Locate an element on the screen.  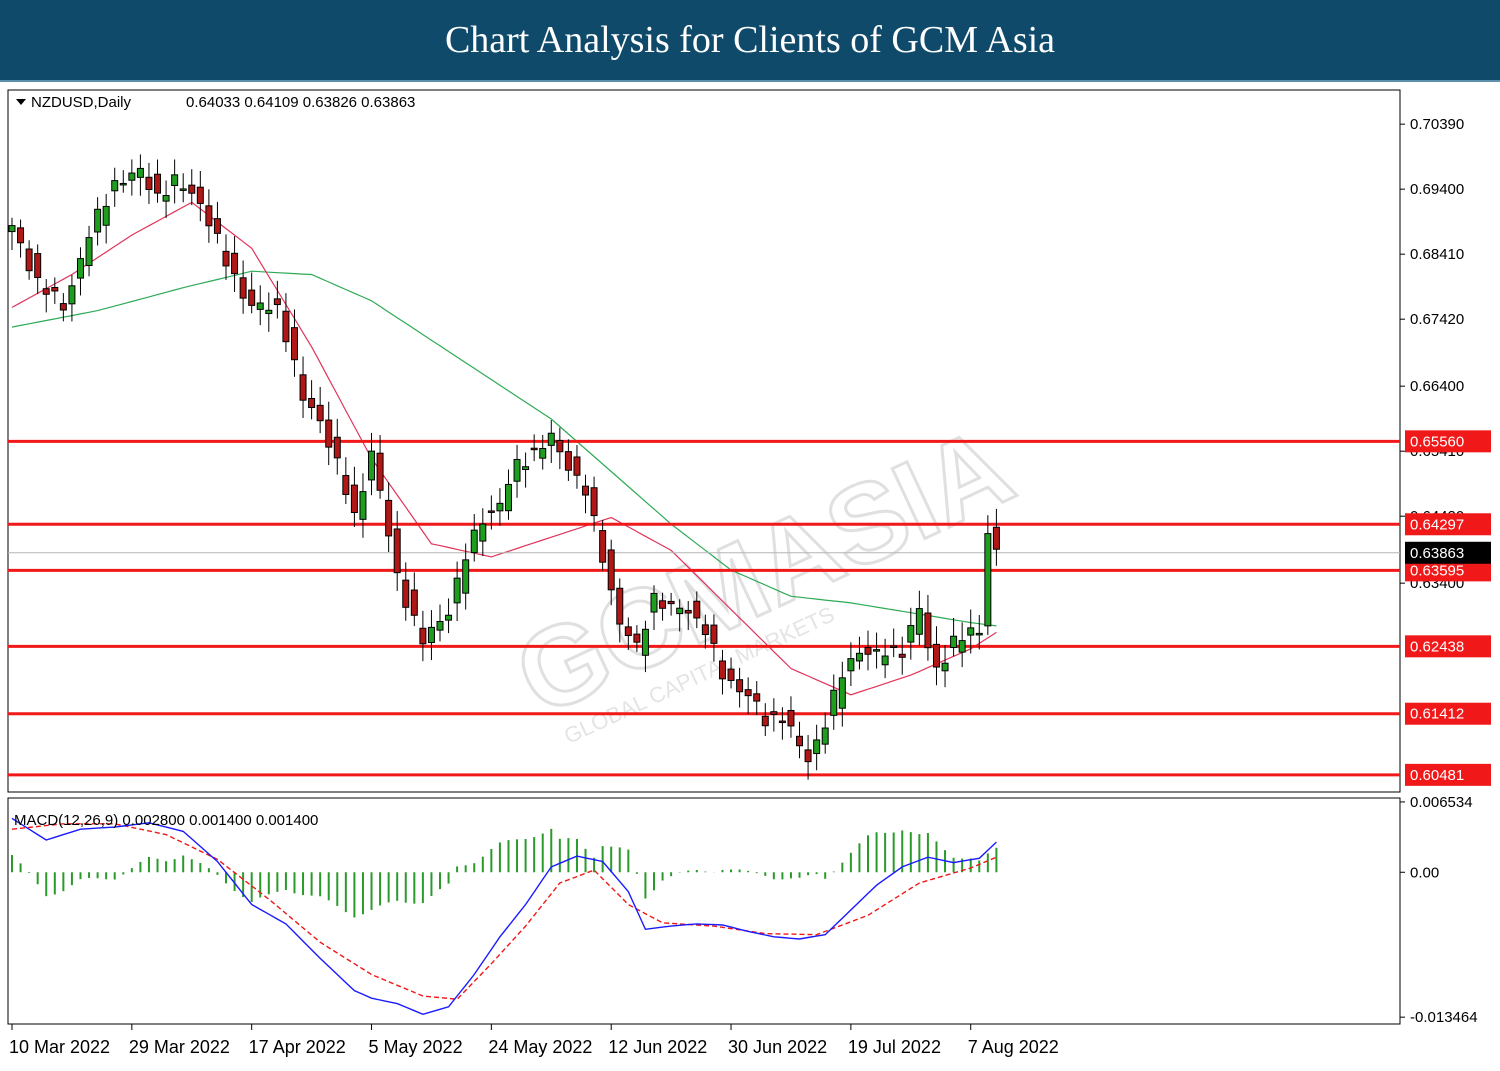
macd-tick-label-0: 0.006534 is located at coordinates (1441, 802).